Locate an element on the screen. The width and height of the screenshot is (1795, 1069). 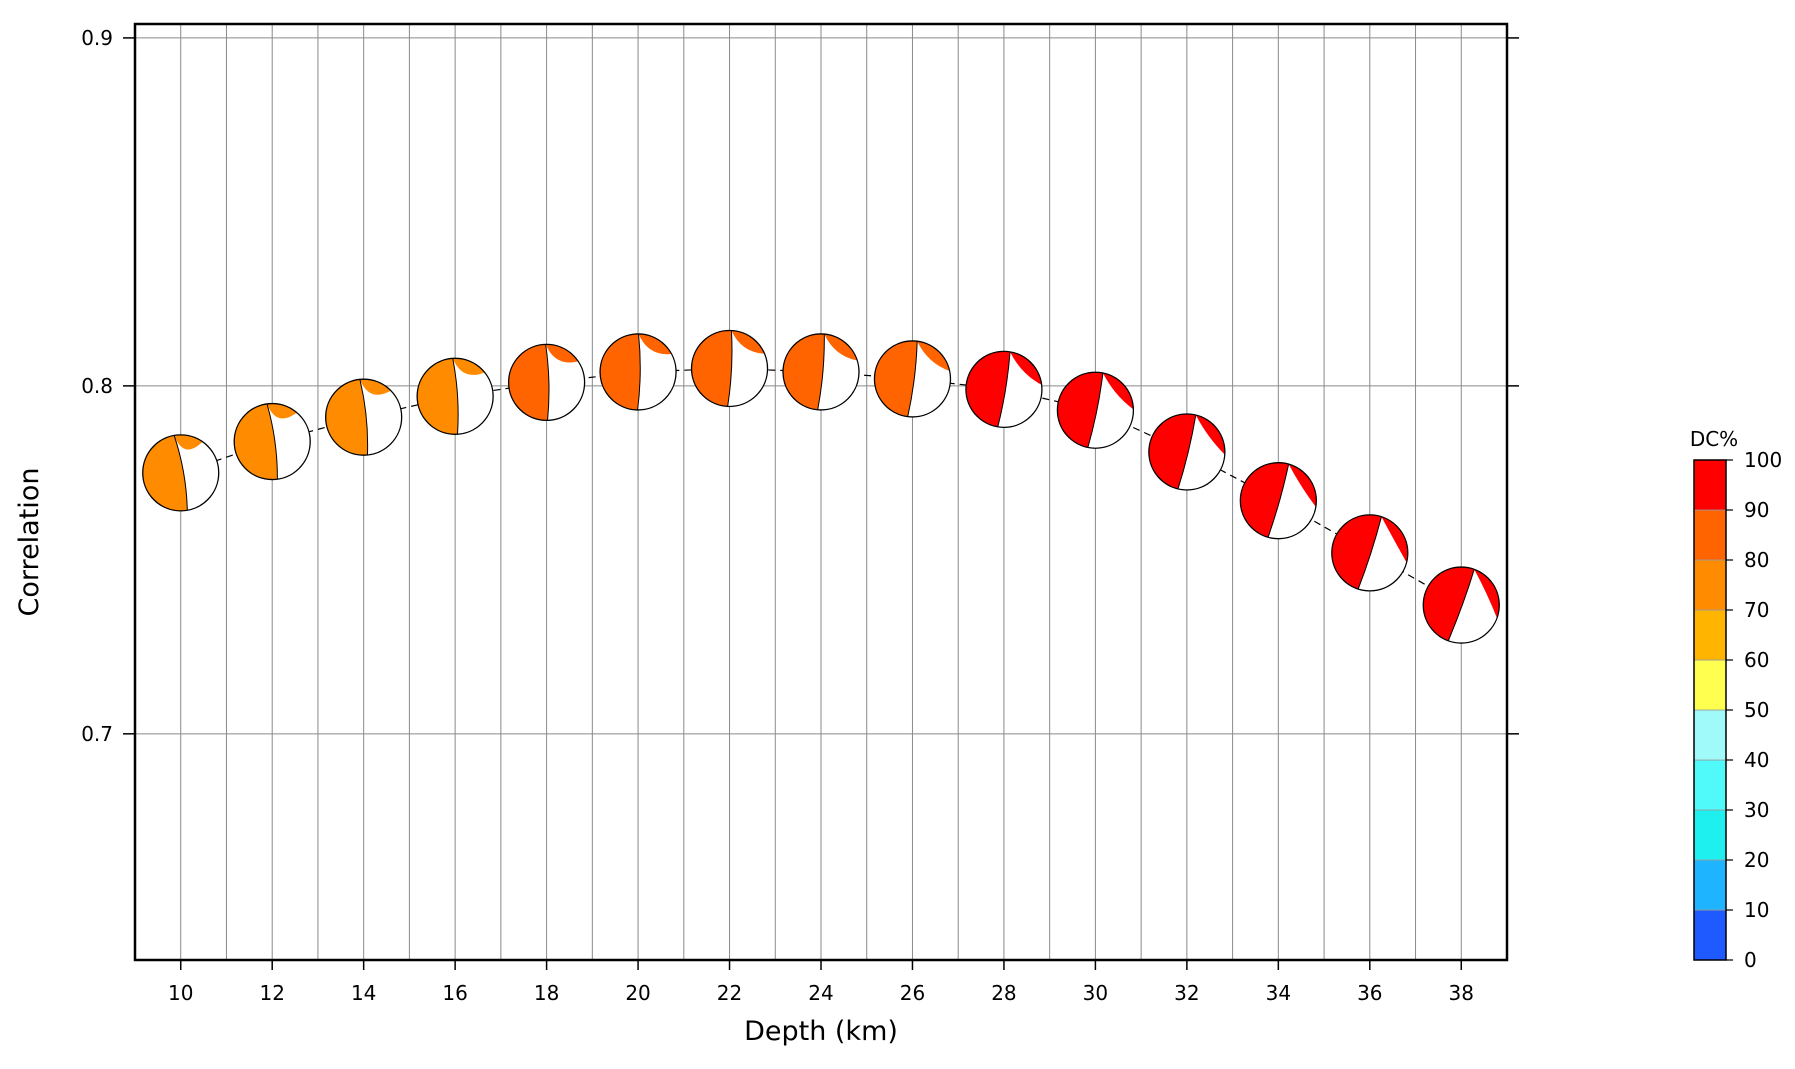
x-tick-label: 10 is located at coordinates (180, 993).